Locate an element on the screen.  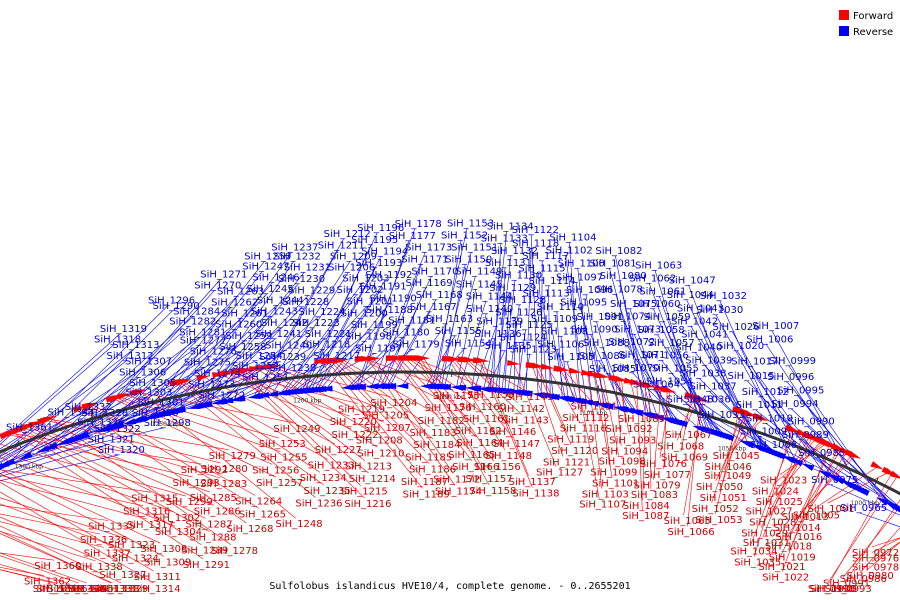
reverse-gene-label: SiH_1132 is located at coordinates (514, 251).